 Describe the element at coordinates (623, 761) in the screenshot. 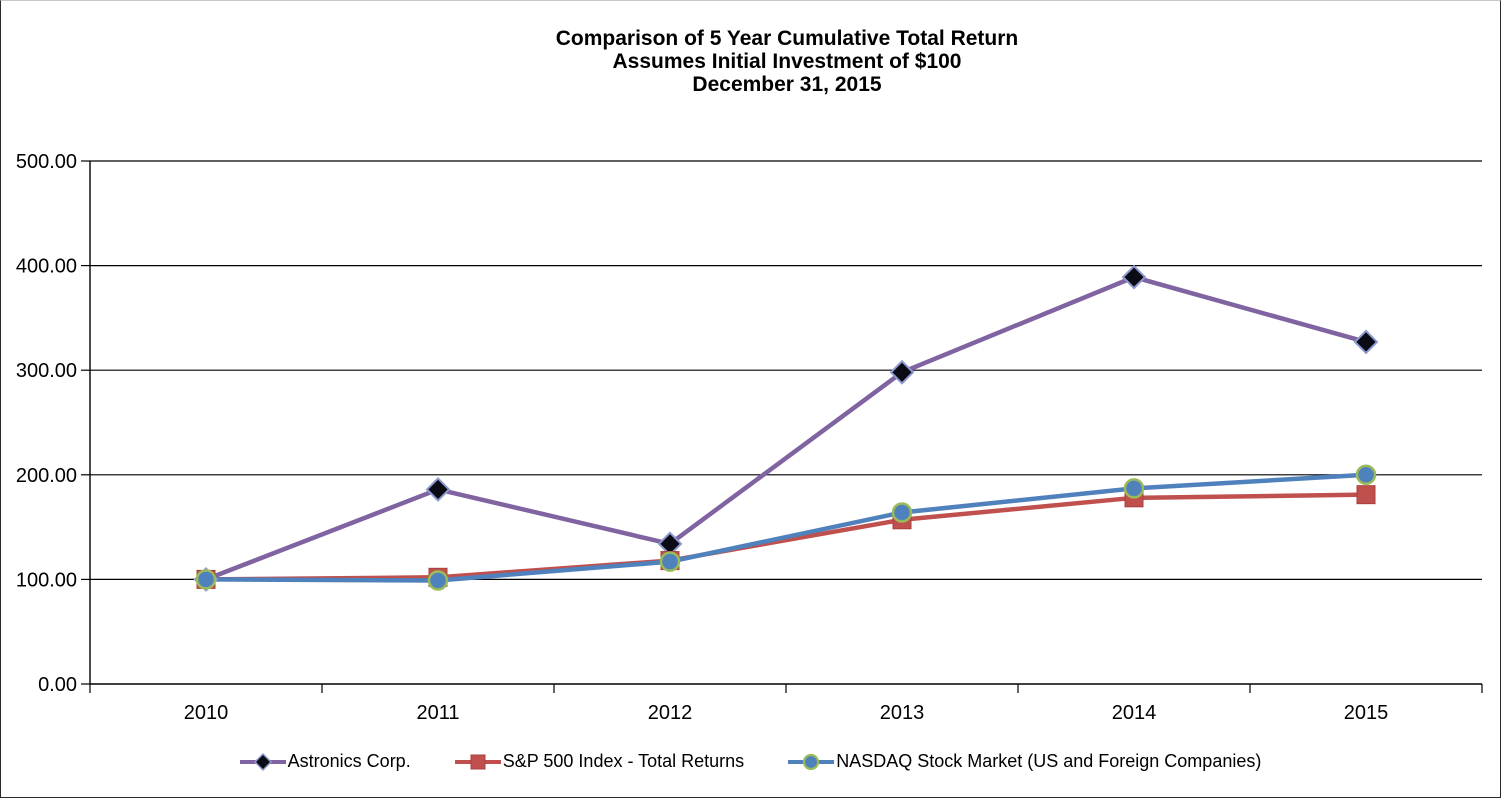

I see `legend-label-sp500: S&P 500 Index - Total Returns` at that location.